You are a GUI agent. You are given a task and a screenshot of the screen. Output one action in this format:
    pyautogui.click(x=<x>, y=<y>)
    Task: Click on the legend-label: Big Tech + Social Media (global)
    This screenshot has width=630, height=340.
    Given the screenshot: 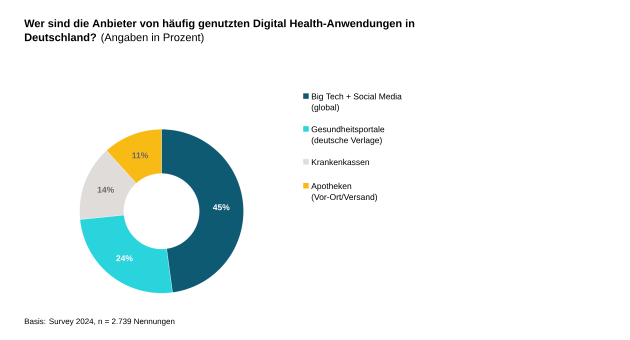 What is the action you would take?
    pyautogui.click(x=357, y=102)
    